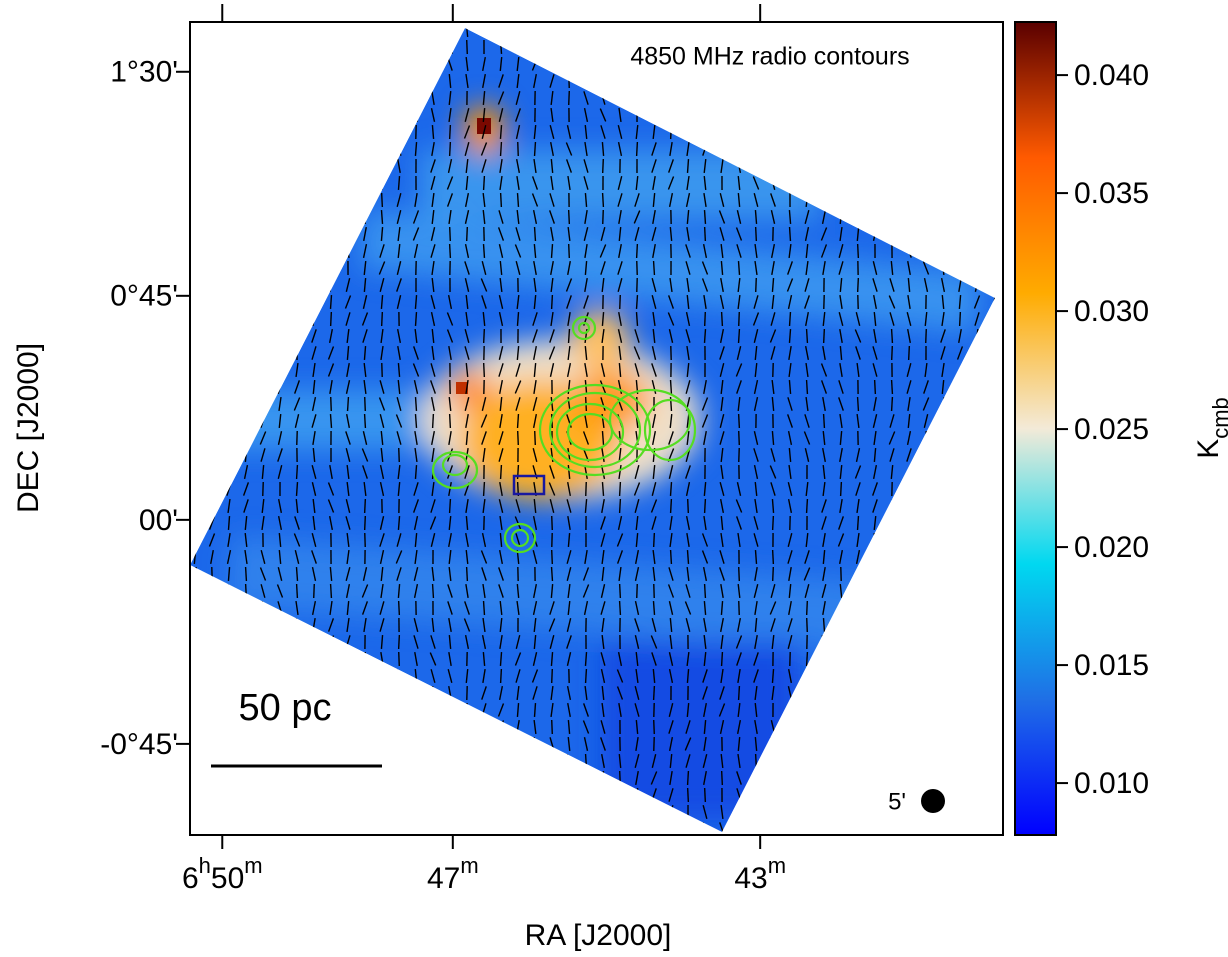 The height and width of the screenshot is (957, 1228). Describe the element at coordinates (760, 874) in the screenshot. I see `x-tick-label: 43m` at that location.